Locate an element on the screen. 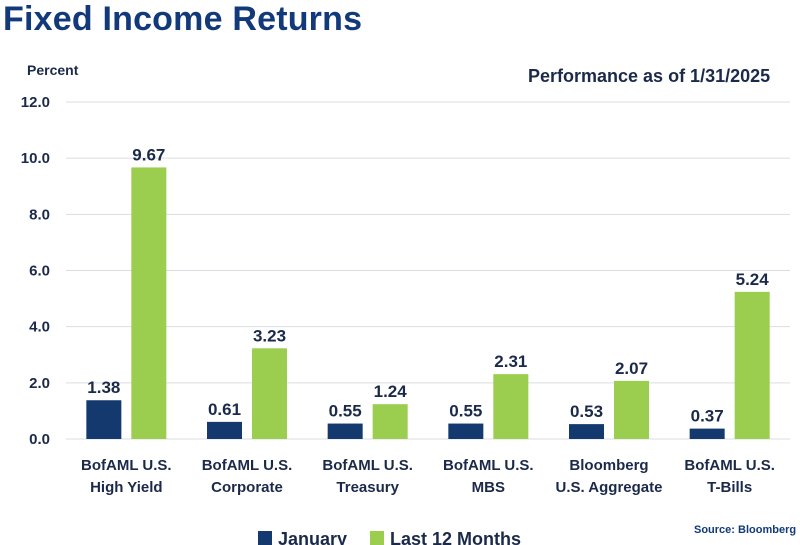 The width and height of the screenshot is (800, 545). data-label: 2.31 is located at coordinates (510, 361).